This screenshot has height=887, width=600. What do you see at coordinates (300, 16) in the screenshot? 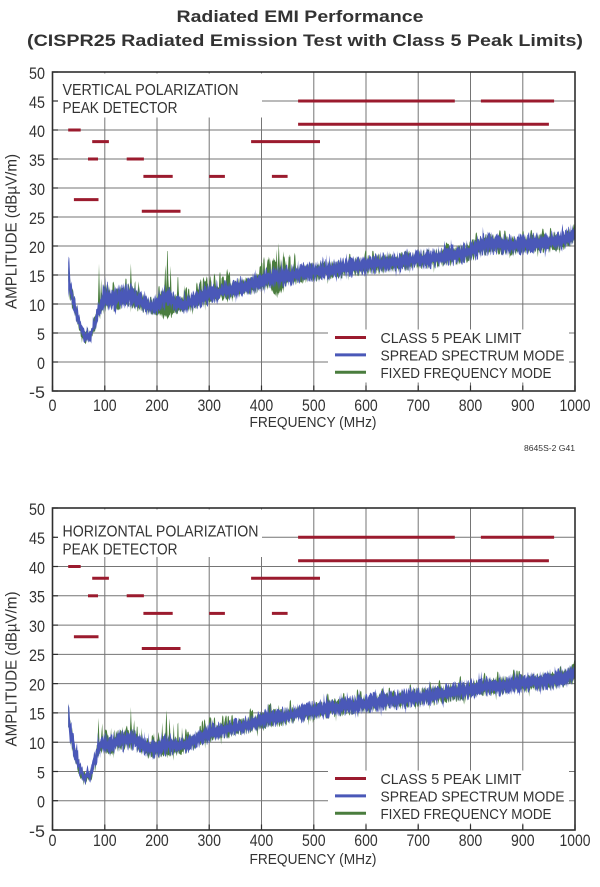
I see `svg-text: Radiated EMI Performance` at bounding box center [300, 16].